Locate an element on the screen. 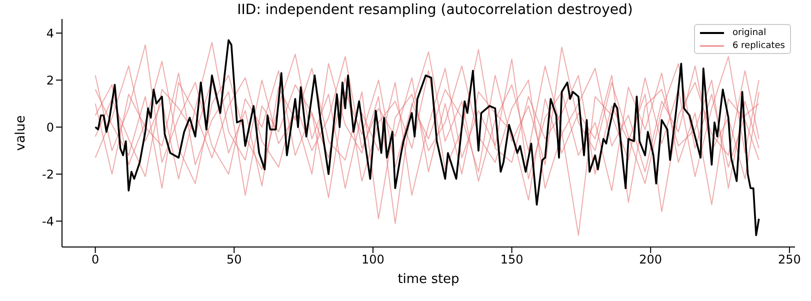 Image resolution: width=811 pixels, height=301 pixels. chart-title: IID: independent resampling (autocorrelation destroyed) is located at coordinates (435, 10).